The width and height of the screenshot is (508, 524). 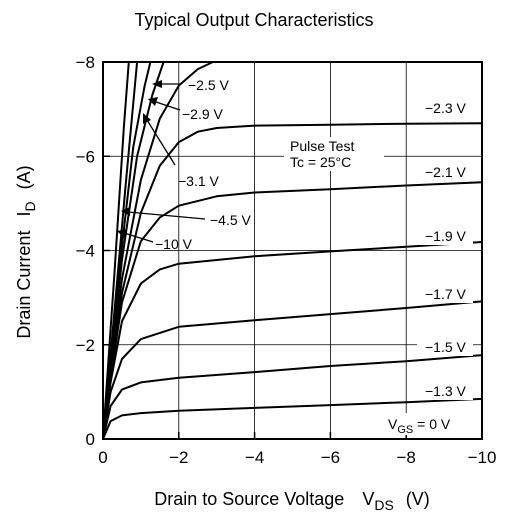 I want to click on vgs-value: = 0 V, so click(x=432, y=424).